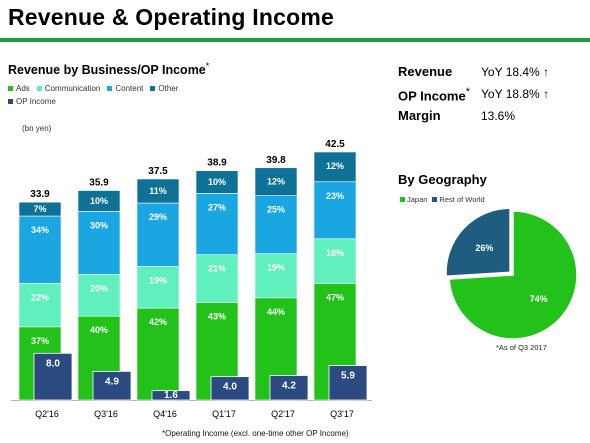 This screenshot has width=590, height=443. Describe the element at coordinates (37, 128) in the screenshot. I see `unit-label: (bn yen)` at that location.